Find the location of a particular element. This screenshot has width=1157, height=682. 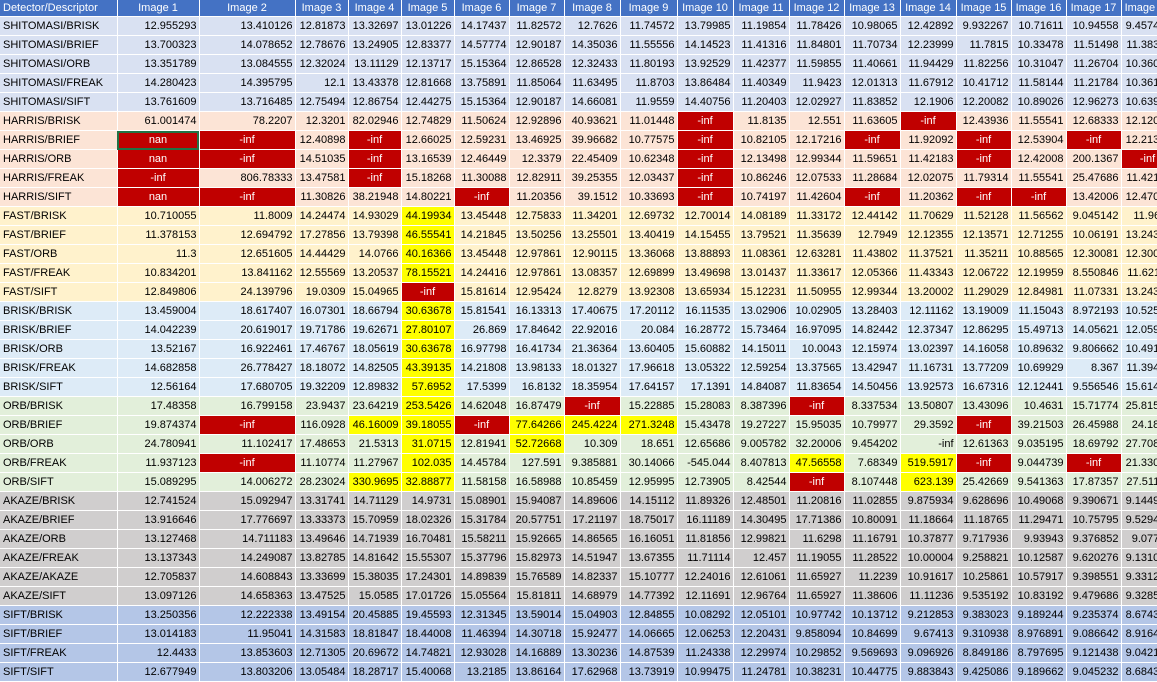

table-cell: 519.5917 is located at coordinates (928, 463).